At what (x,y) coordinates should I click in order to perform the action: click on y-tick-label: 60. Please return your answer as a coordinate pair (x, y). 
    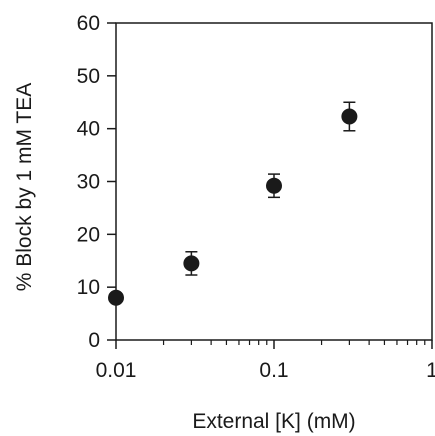
    Looking at the image, I should click on (88, 23).